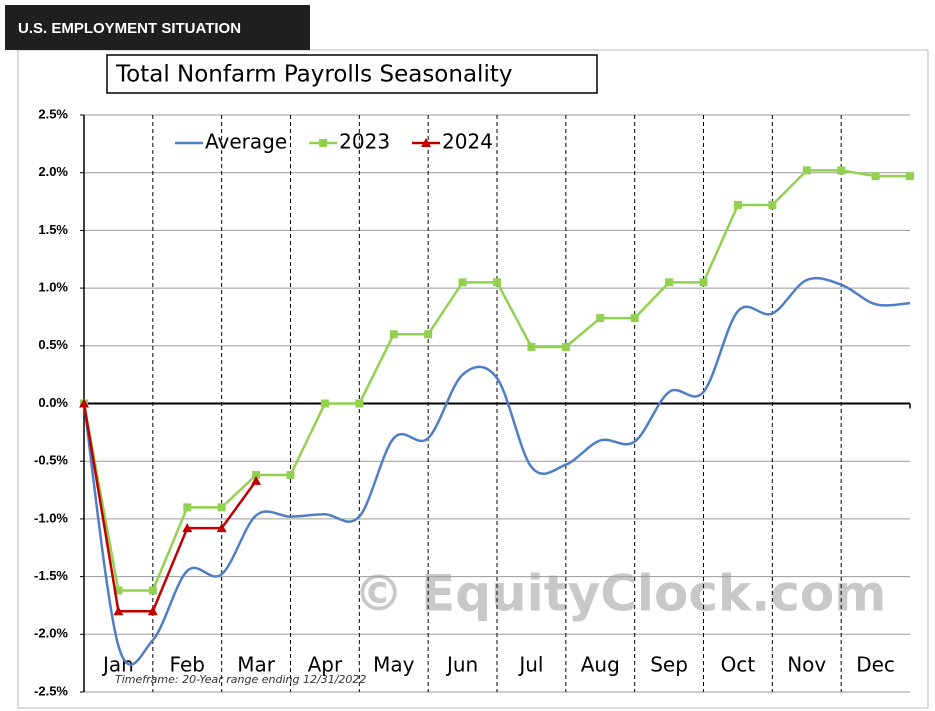 This screenshot has width=935, height=711. I want to click on y-tick-label: -2.0%, so click(51, 633).